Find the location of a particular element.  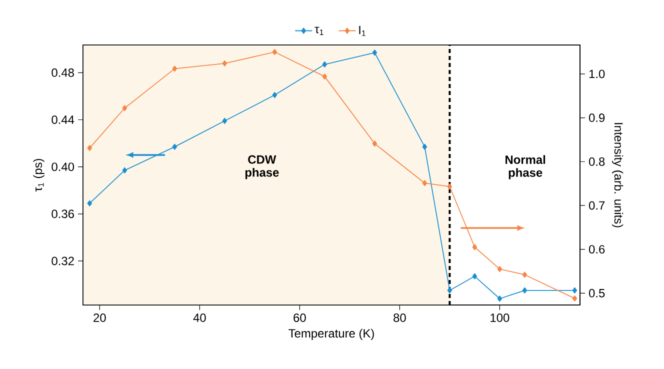

legend-label: I$_{1}$ is located at coordinates (362, 31).